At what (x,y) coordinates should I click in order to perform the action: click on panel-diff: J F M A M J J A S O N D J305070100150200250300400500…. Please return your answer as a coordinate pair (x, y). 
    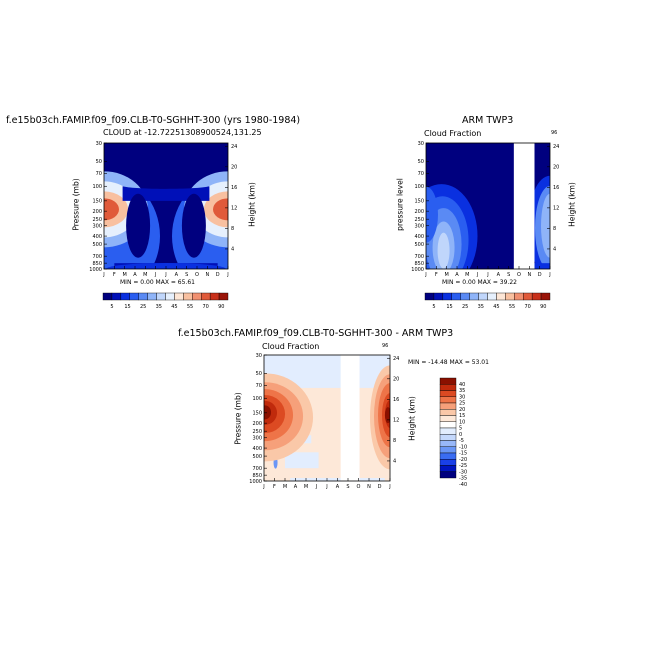
    Looking at the image, I should click on (324, 421).